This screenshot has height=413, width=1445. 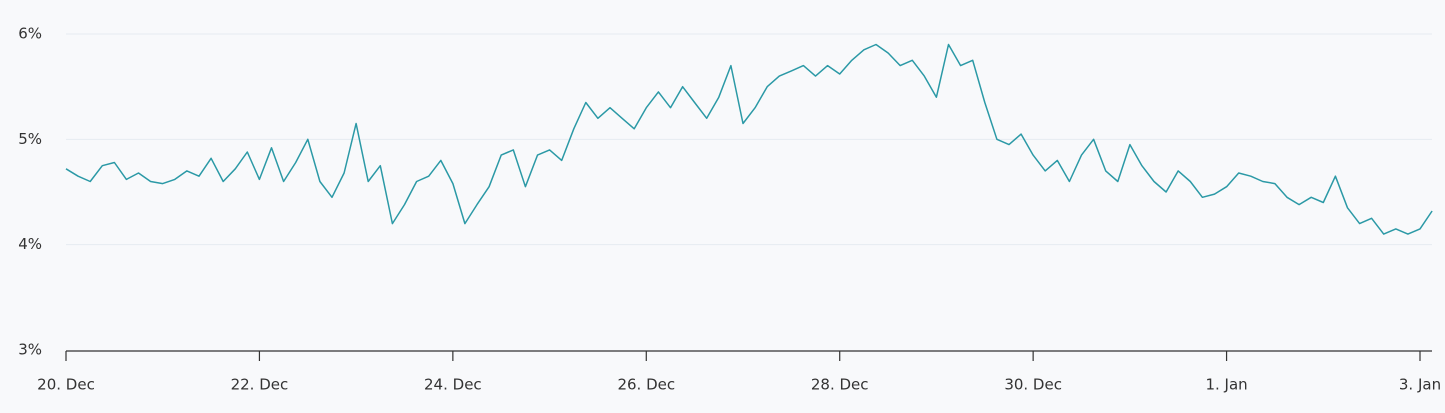 I want to click on x-tick-label: 3. Jan, so click(x=1420, y=385).